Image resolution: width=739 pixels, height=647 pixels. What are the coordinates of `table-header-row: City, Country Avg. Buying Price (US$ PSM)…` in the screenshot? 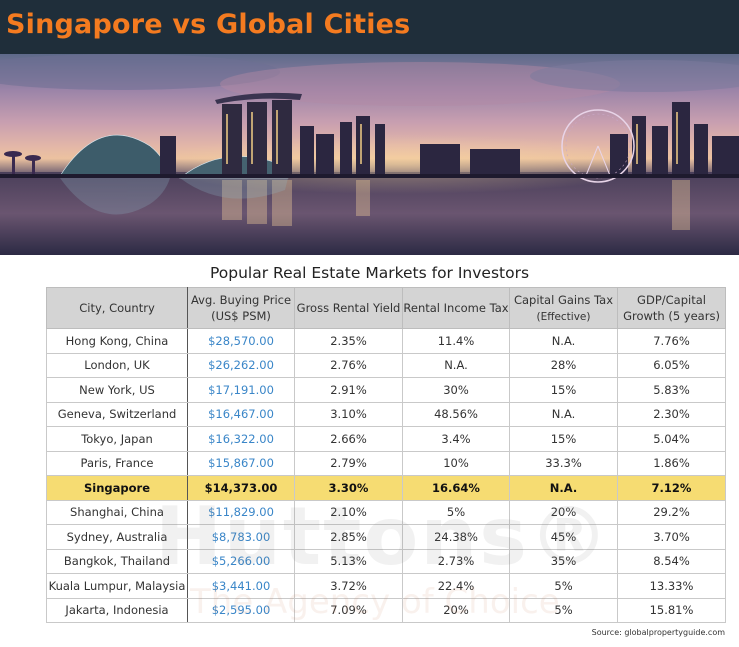 It's located at (386, 308).